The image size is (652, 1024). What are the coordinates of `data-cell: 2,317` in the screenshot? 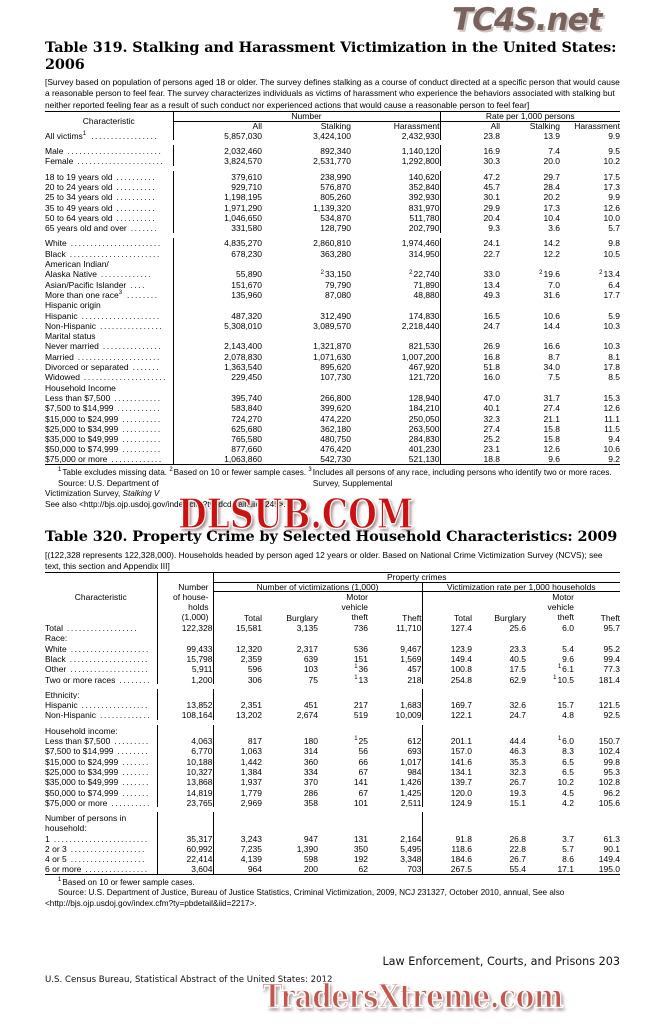 It's located at (307, 648).